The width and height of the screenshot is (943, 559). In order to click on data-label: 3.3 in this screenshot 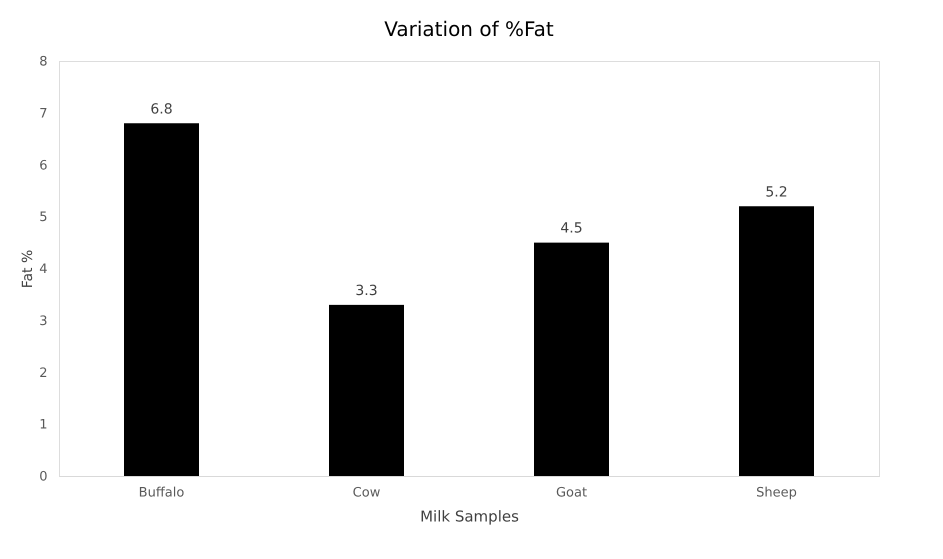, I will do `click(366, 290)`.